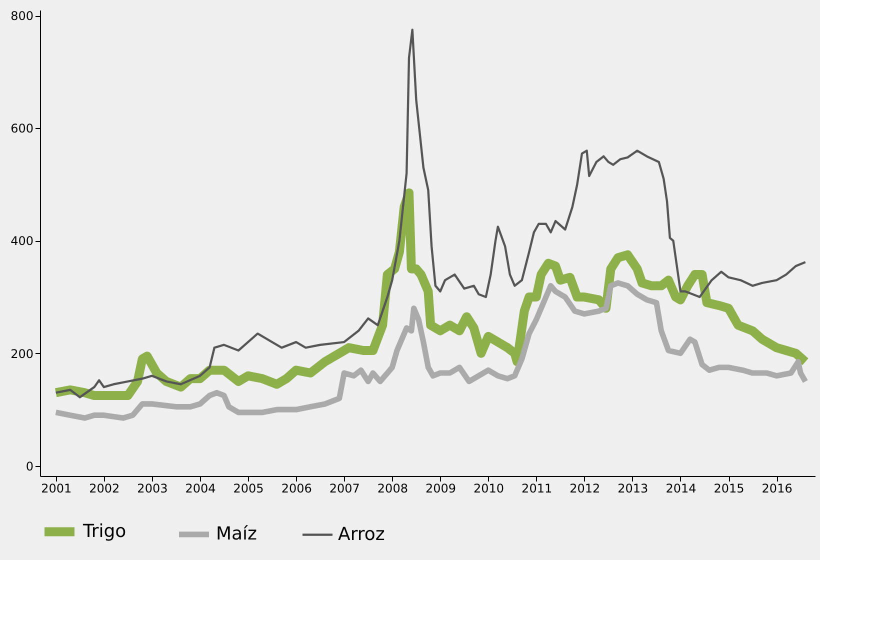 The height and width of the screenshot is (621, 880). Describe the element at coordinates (440, 489) in the screenshot. I see `x-tick-label: 2009` at that location.